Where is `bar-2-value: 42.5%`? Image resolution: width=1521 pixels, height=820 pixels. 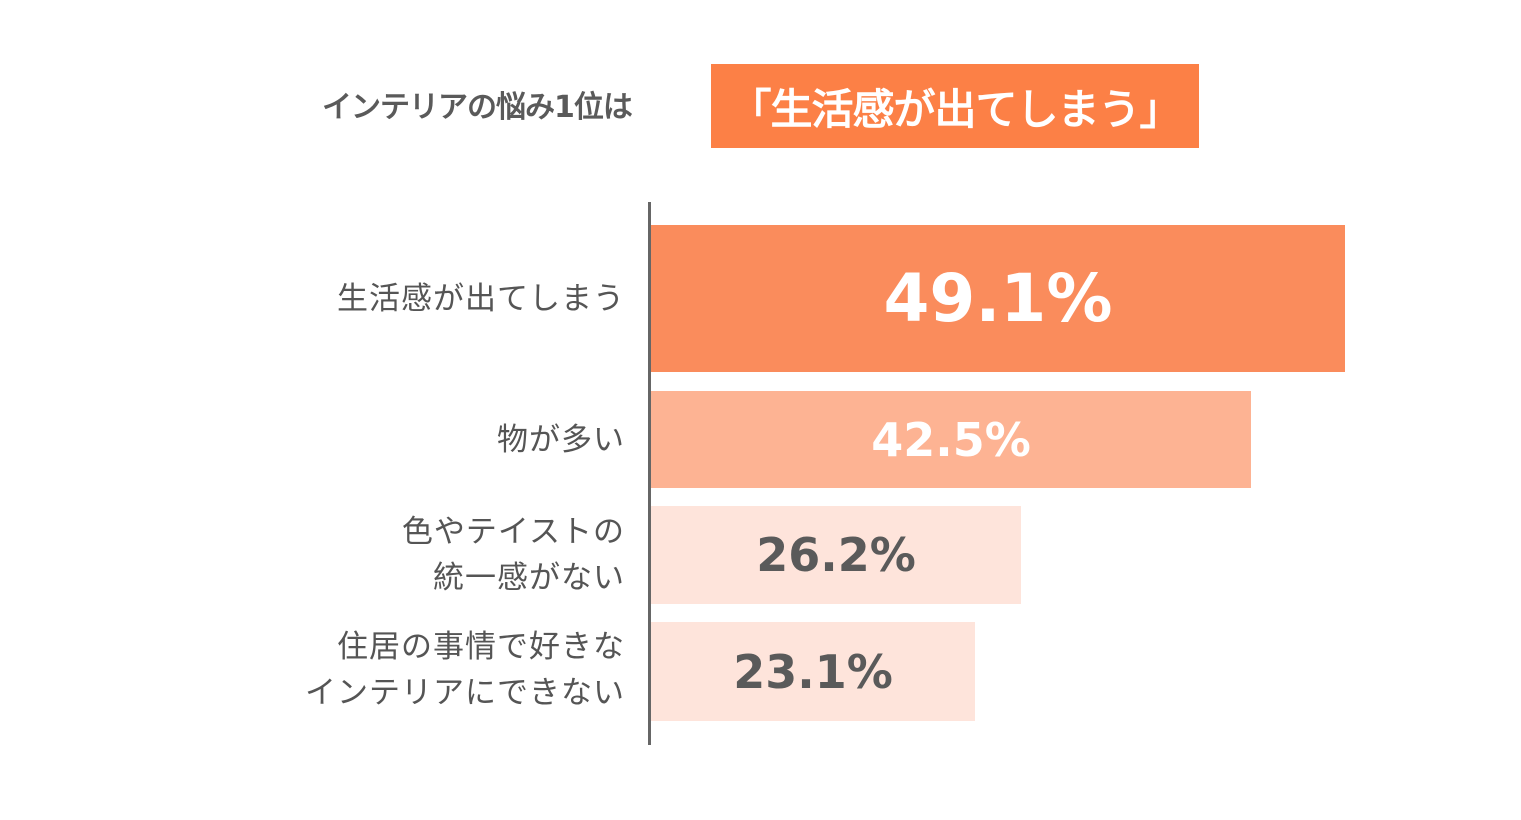
bar-2-value: 42.5% is located at coordinates (951, 439).